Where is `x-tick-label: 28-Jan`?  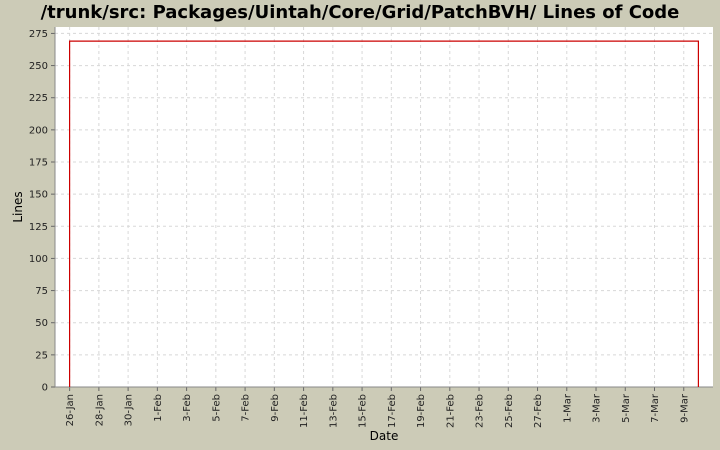 x-tick-label: 28-Jan is located at coordinates (99, 410).